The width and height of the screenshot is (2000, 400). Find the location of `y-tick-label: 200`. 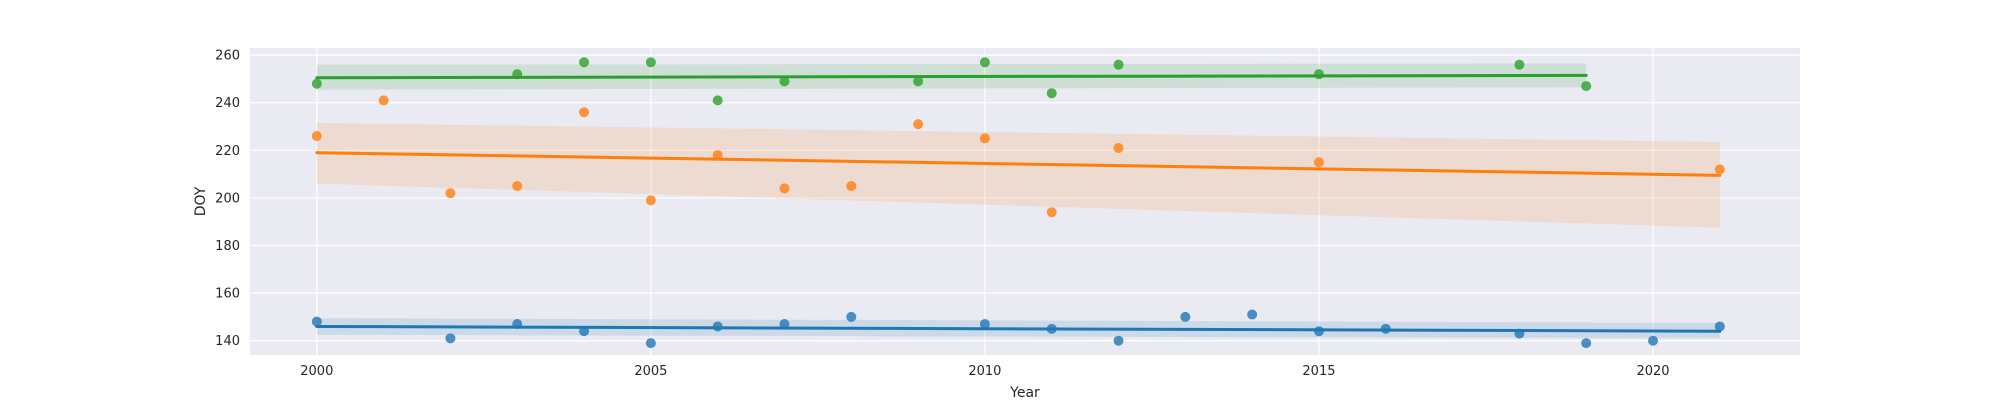

y-tick-label: 200 is located at coordinates (227, 198).